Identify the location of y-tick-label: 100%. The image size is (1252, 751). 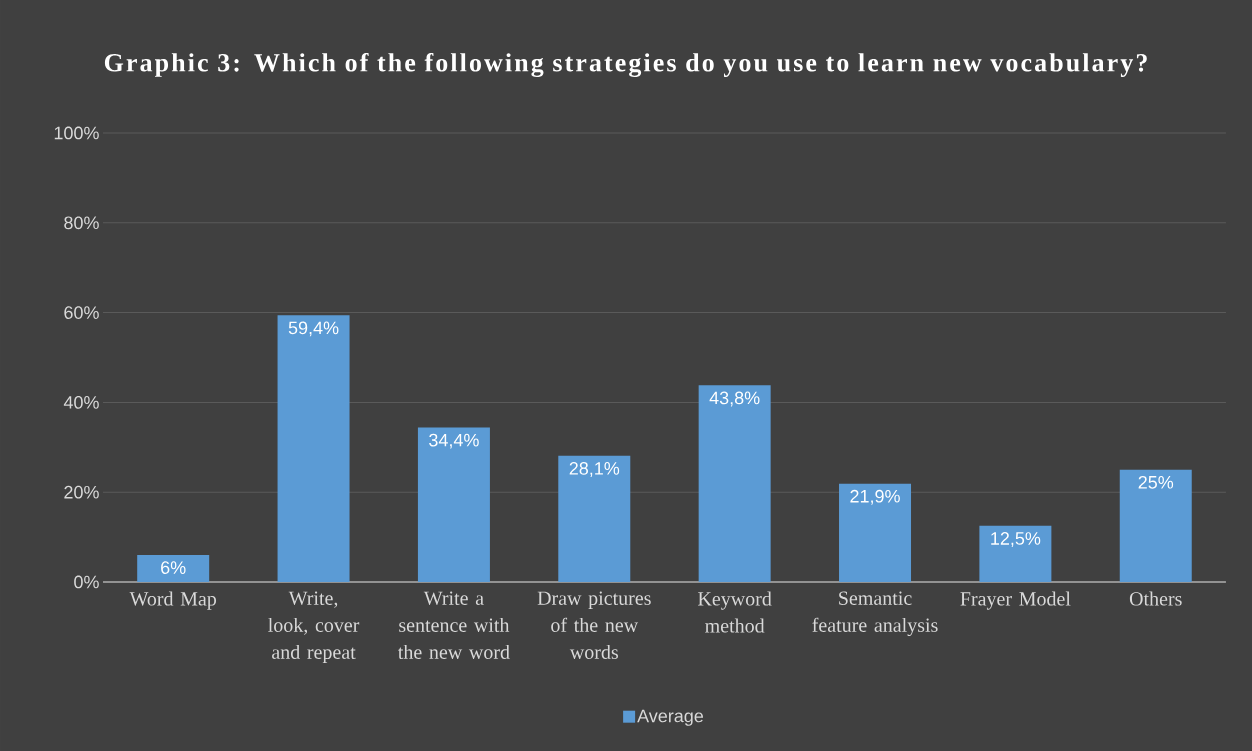
(76, 133).